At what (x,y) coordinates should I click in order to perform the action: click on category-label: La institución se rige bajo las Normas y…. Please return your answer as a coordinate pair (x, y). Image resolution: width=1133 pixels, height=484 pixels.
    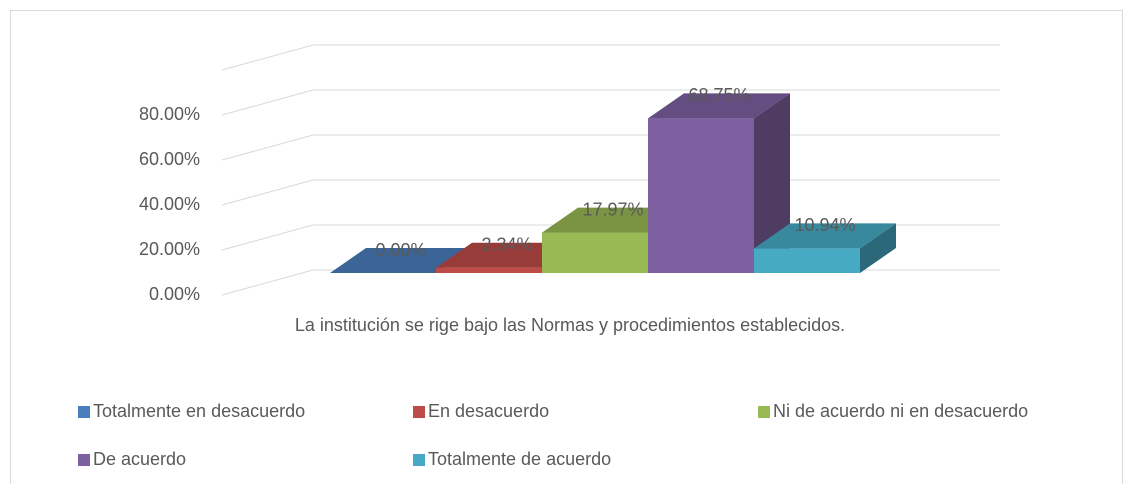
    Looking at the image, I should click on (570, 325).